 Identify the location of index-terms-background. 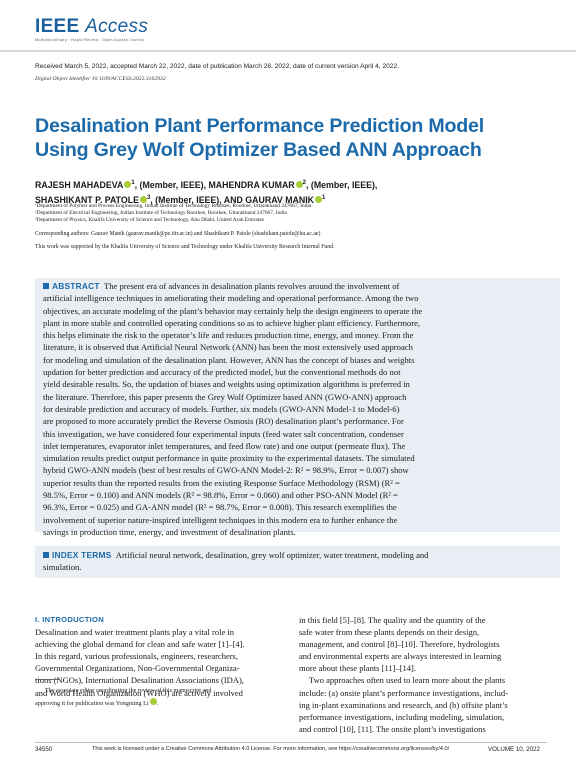
(297, 562).